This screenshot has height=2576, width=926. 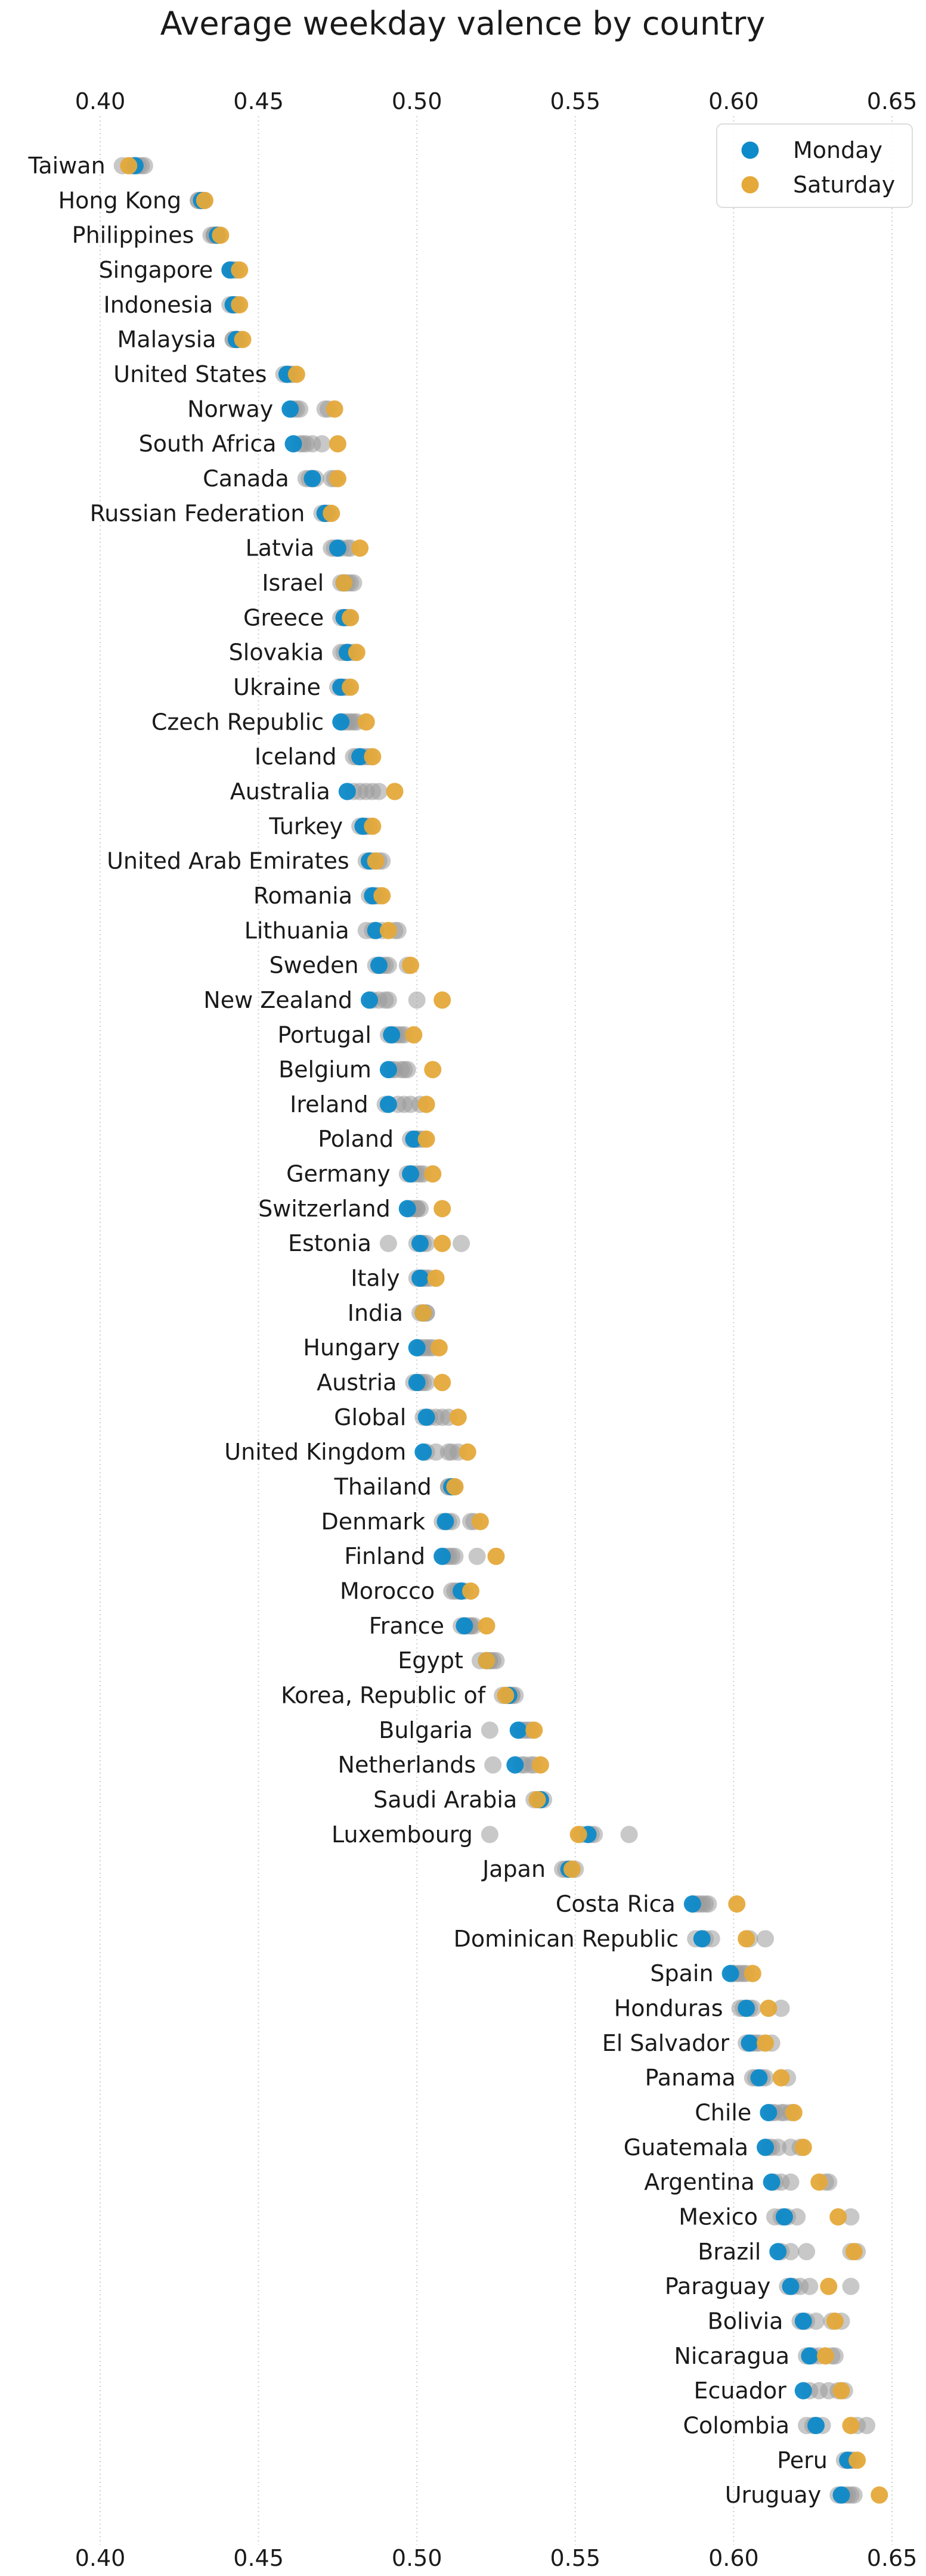 I want to click on point-saturday-saudi-arabia, so click(x=537, y=1800).